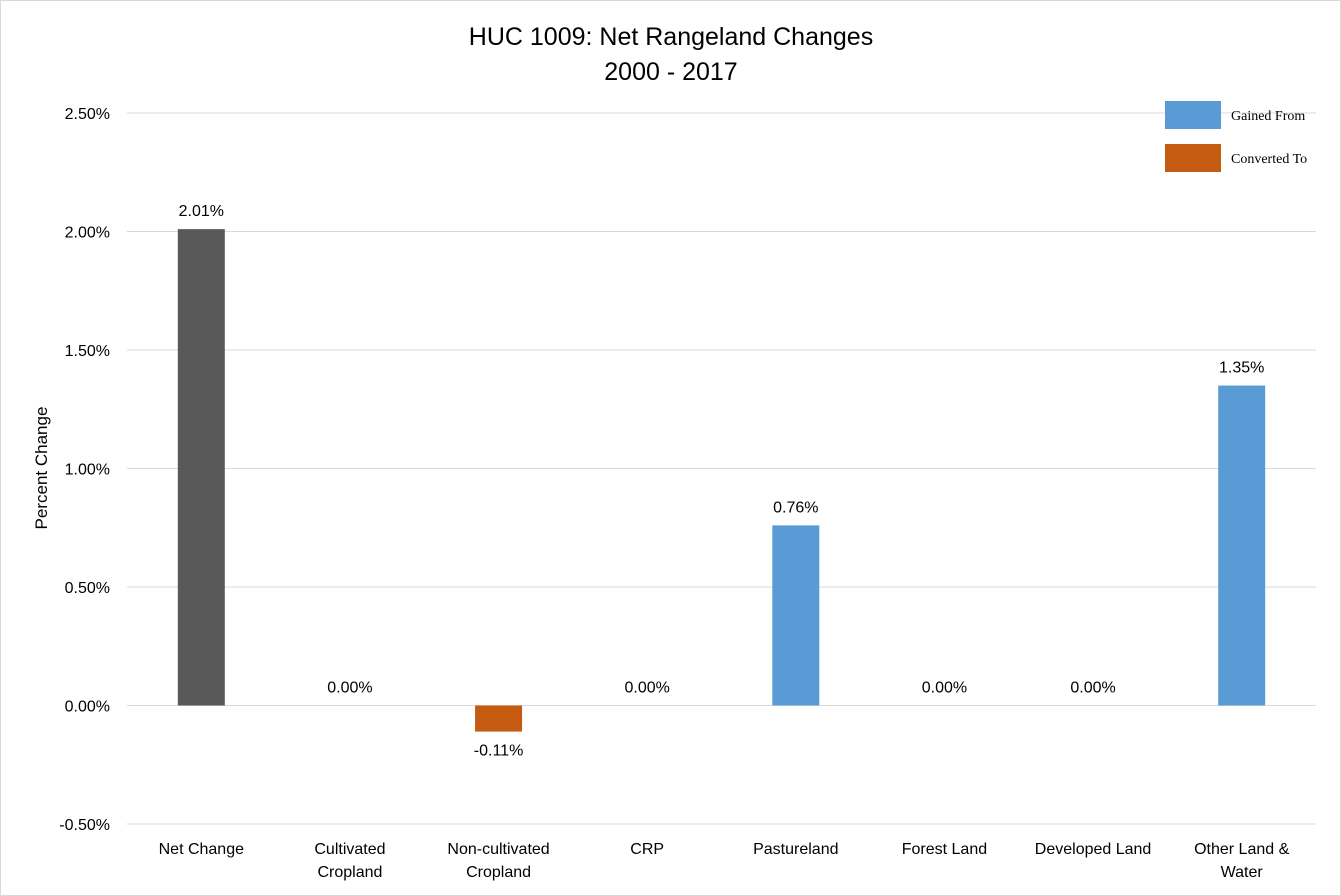  Describe the element at coordinates (201, 211) in the screenshot. I see `data-label: 2.01%` at that location.